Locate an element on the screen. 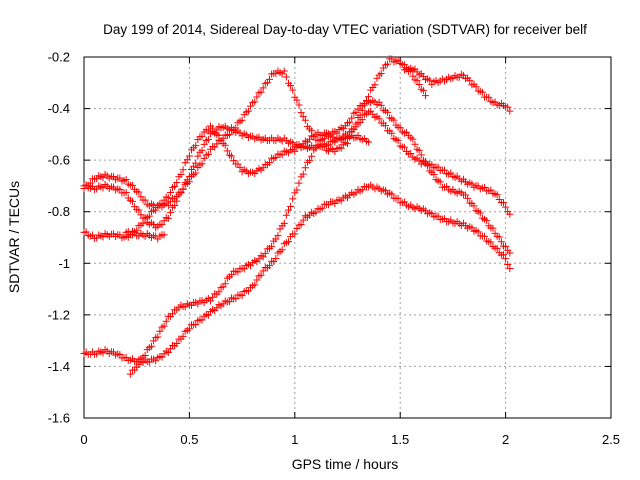 This screenshot has height=480, width=640. x-tick-label: 1 is located at coordinates (294, 439).